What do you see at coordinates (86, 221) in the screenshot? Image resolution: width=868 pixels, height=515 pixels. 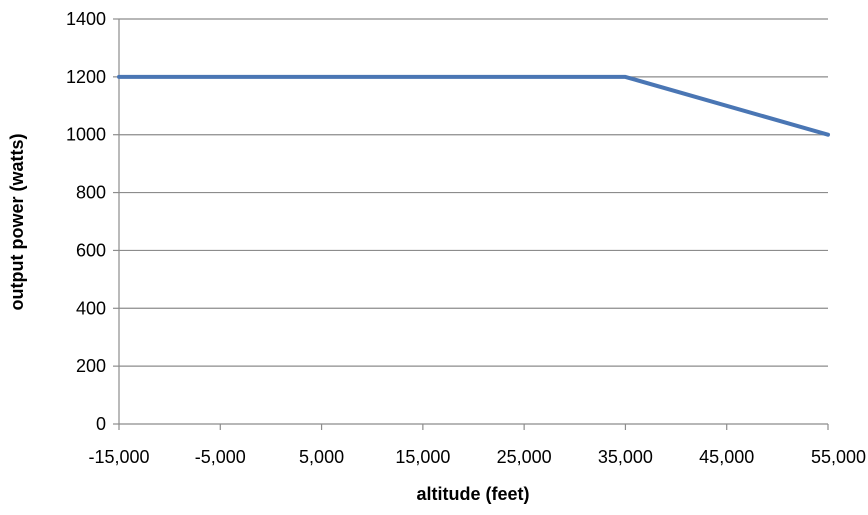 I see `y-tick-labels: 0 200 400 600 800 1000 1200 1400` at bounding box center [86, 221].